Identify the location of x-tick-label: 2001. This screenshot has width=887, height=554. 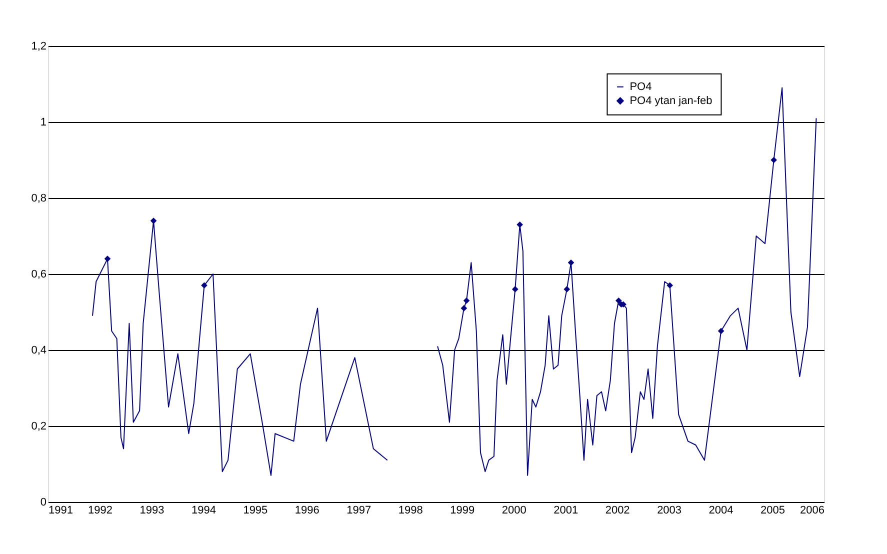
(566, 510).